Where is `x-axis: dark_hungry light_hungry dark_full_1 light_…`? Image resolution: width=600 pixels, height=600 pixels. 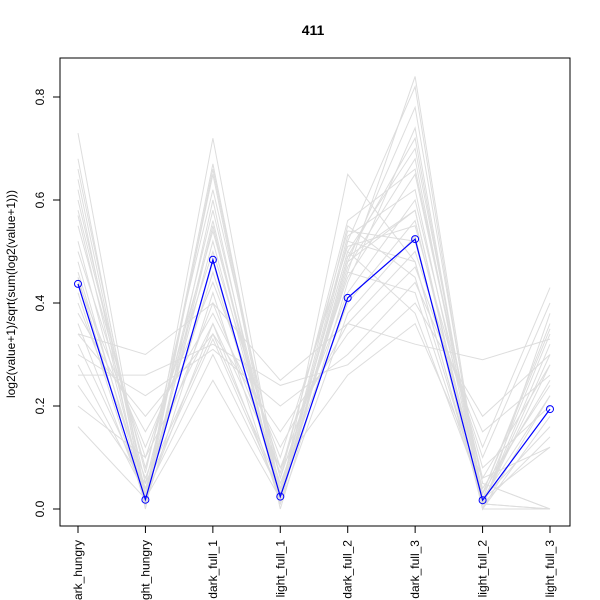 x-axis: dark_hungry light_hungry dark_full_1 light_… is located at coordinates (314, 562).